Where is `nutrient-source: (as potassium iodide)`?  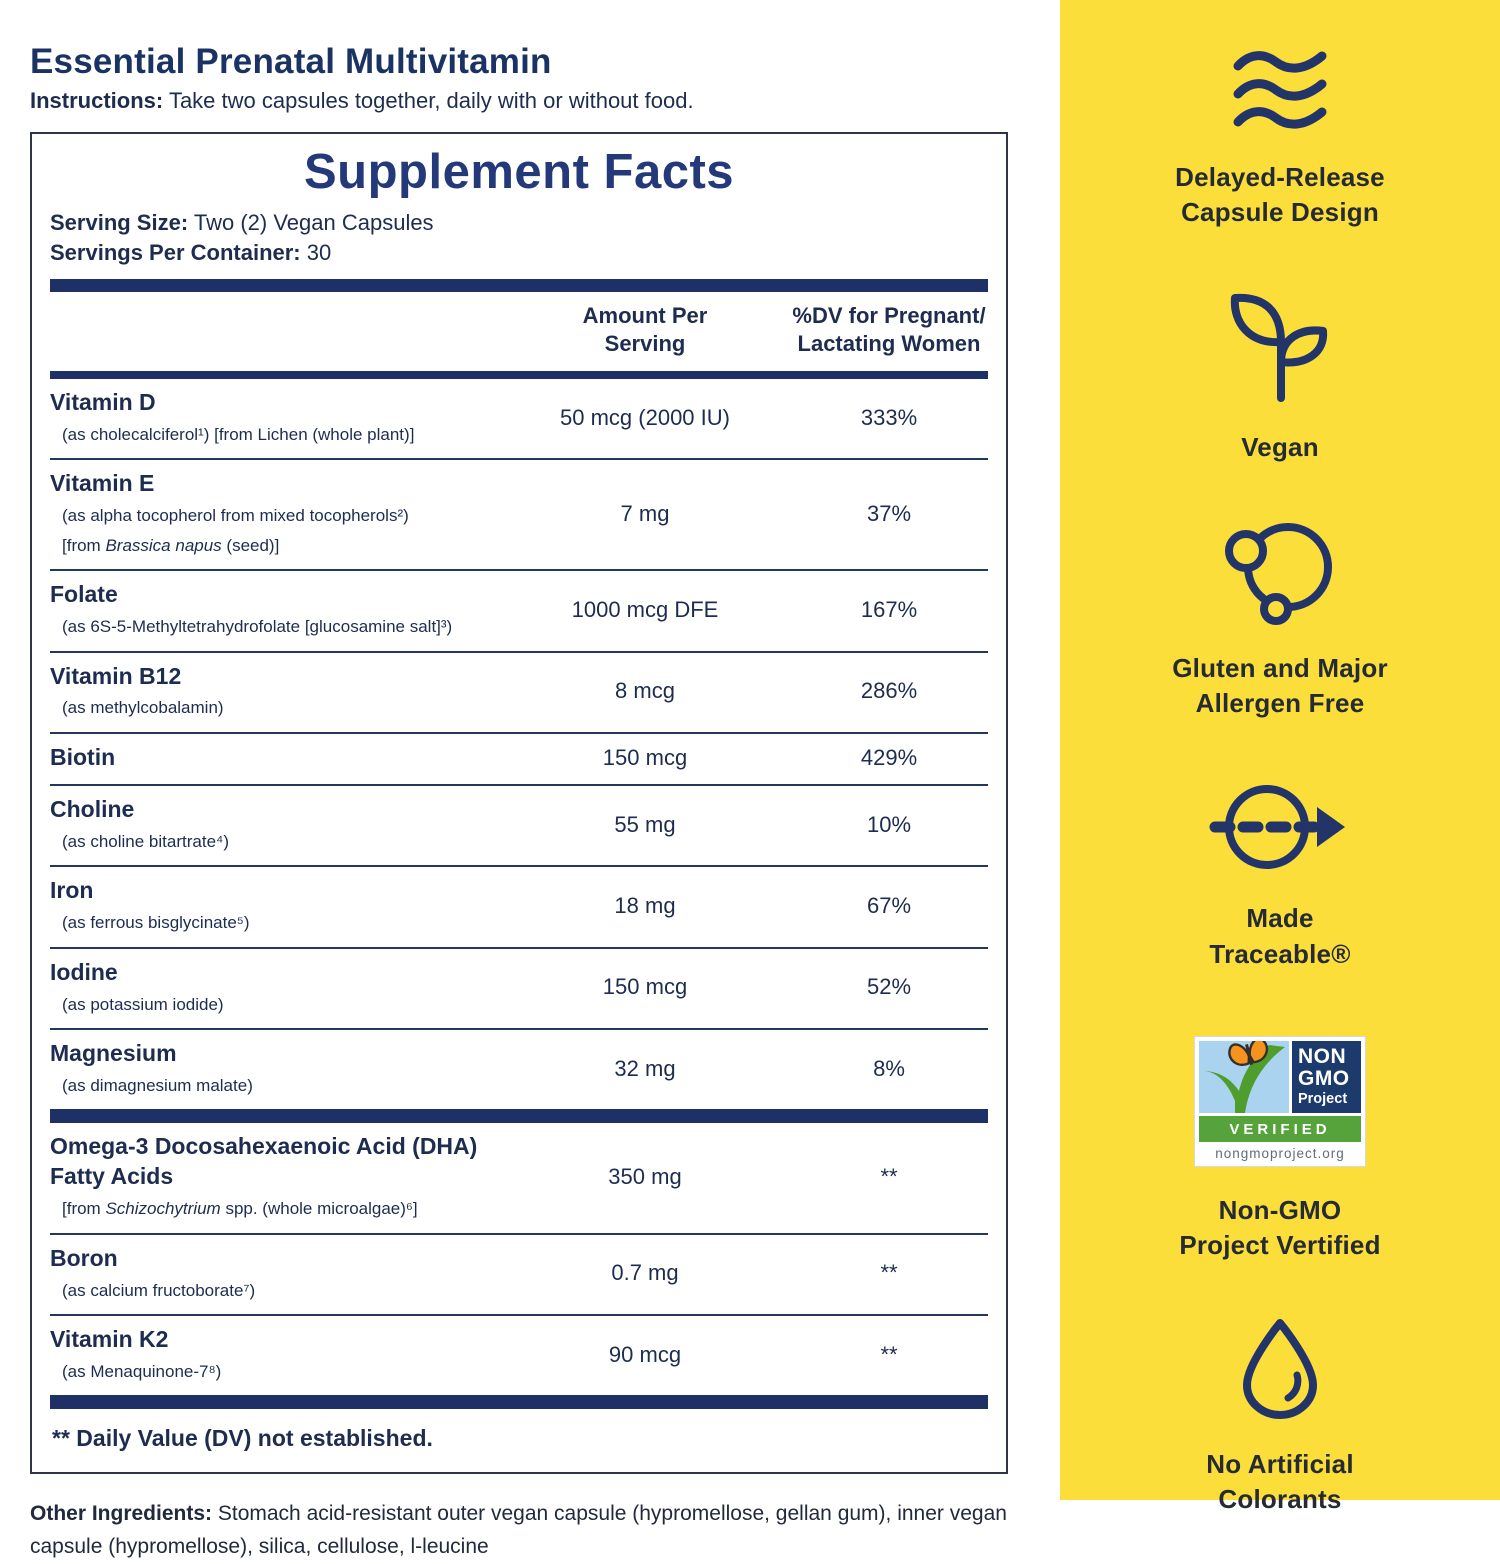 nutrient-source: (as potassium iodide) is located at coordinates (143, 1004).